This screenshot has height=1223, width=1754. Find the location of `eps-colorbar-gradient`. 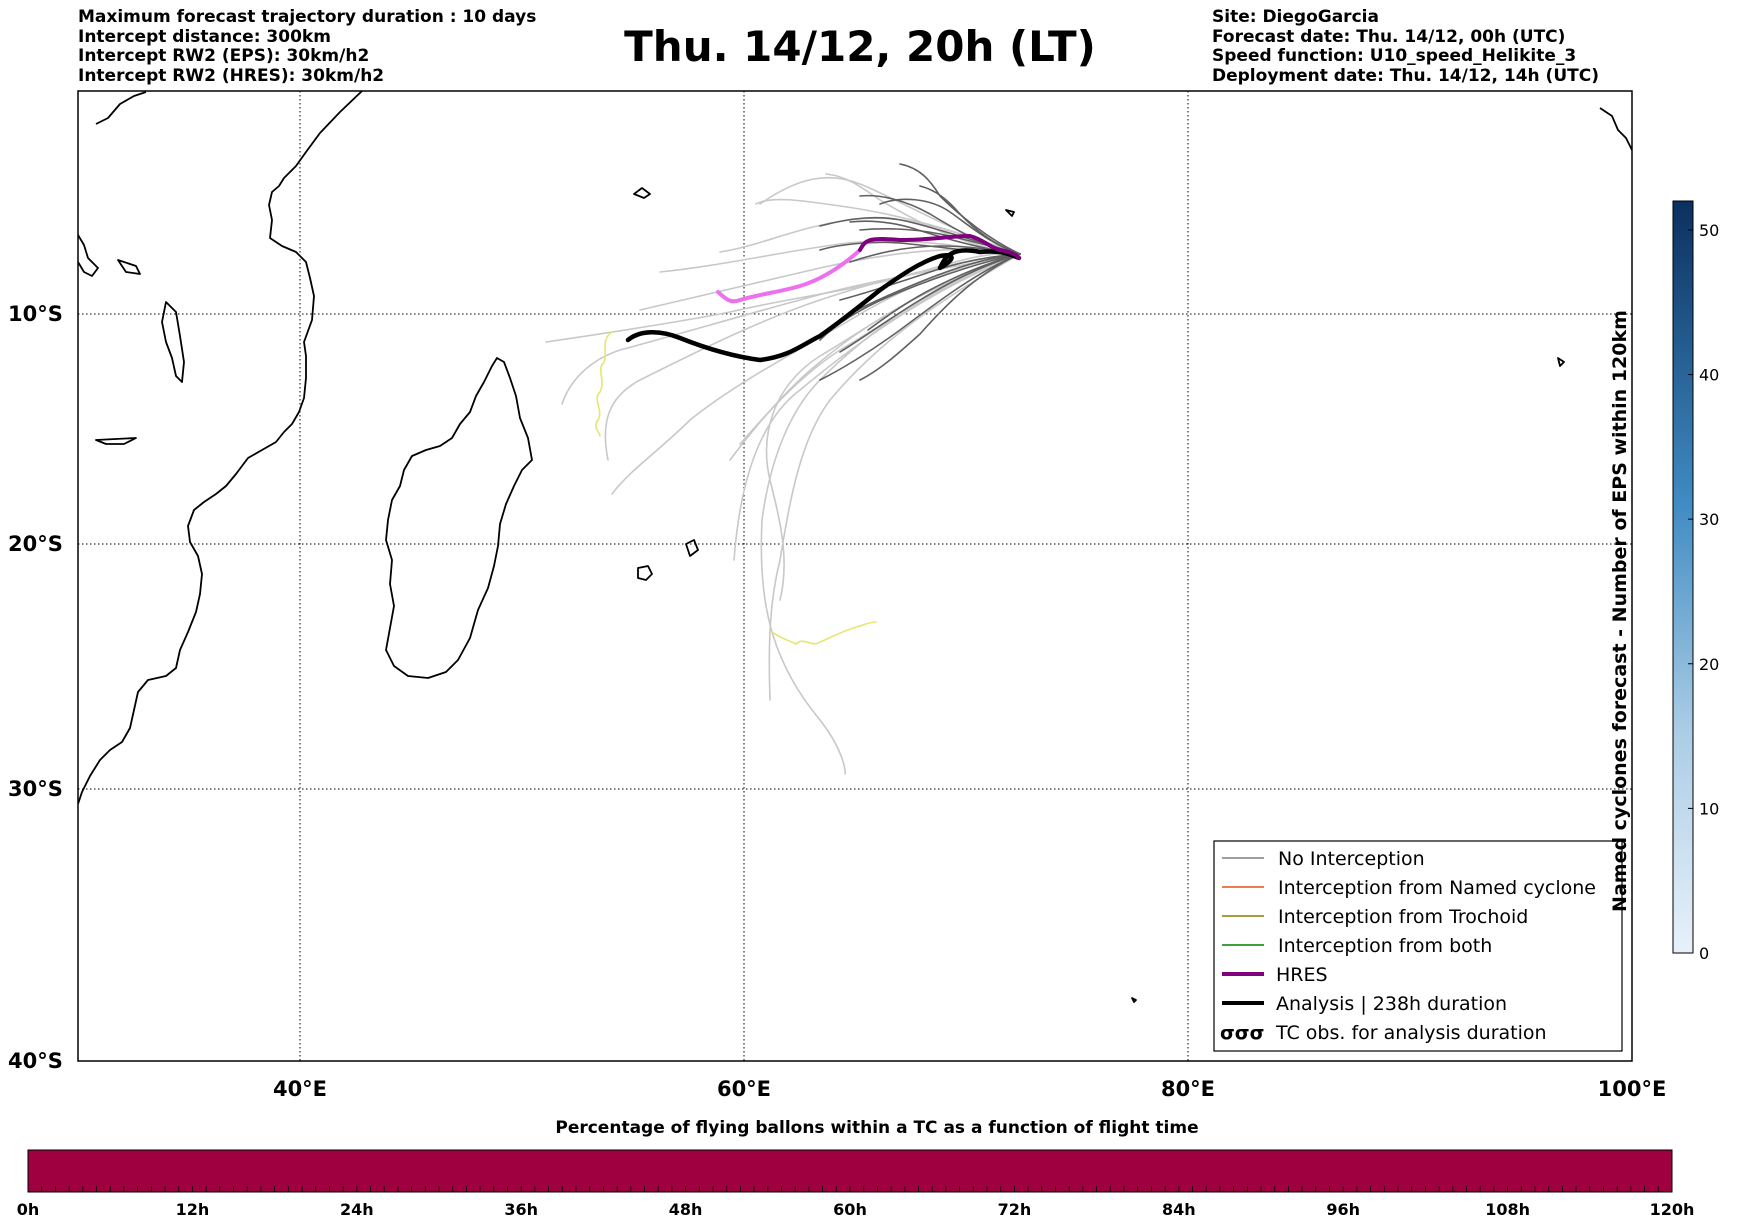

eps-colorbar-gradient is located at coordinates (1683, 577).